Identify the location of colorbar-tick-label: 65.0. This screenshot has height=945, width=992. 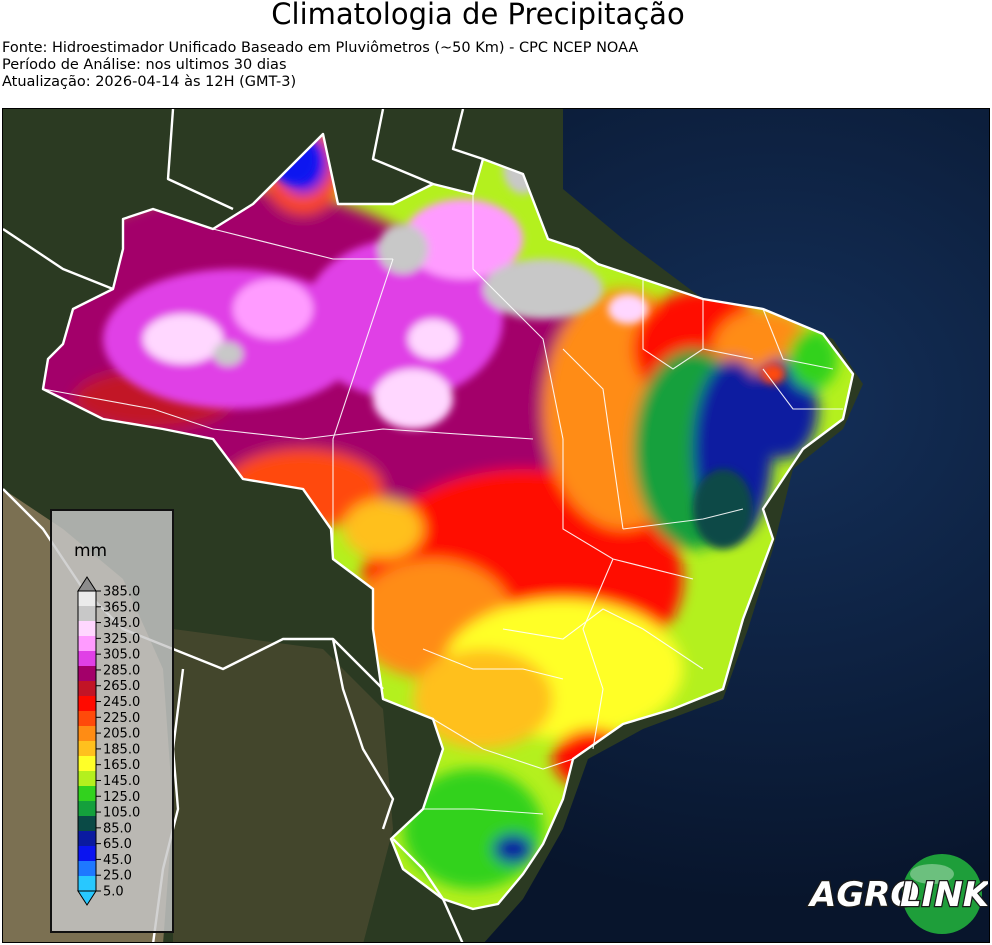
(117, 844).